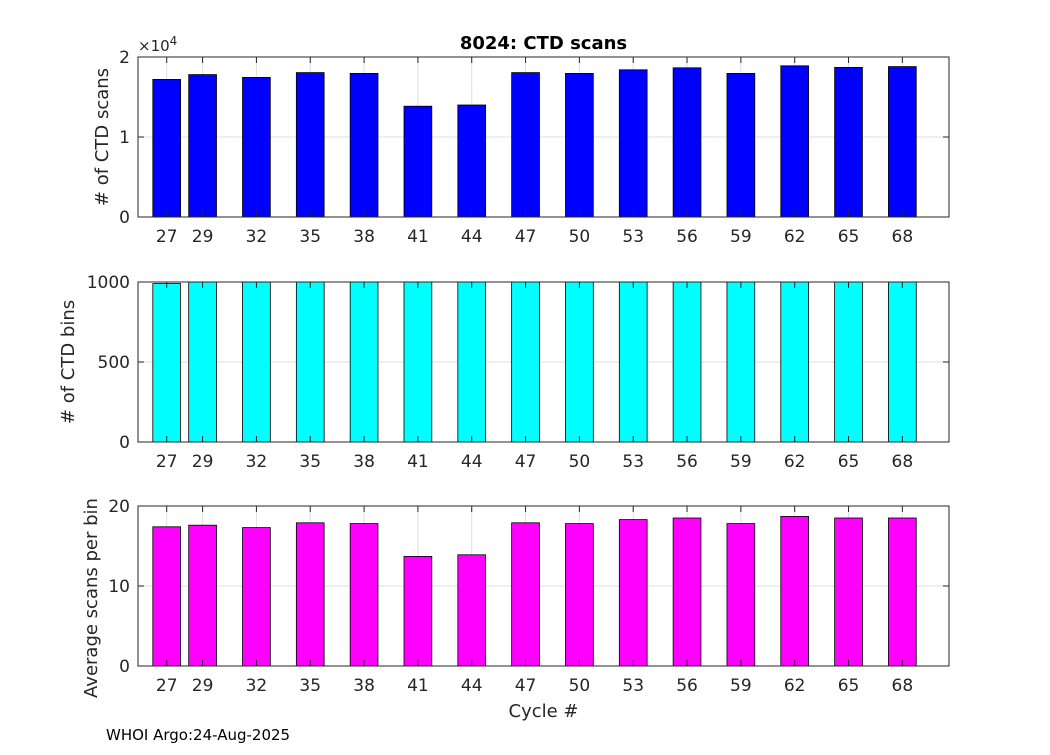 This screenshot has height=755, width=1050. I want to click on footer-text: WHOI Argo:24-Aug-2025, so click(198, 735).